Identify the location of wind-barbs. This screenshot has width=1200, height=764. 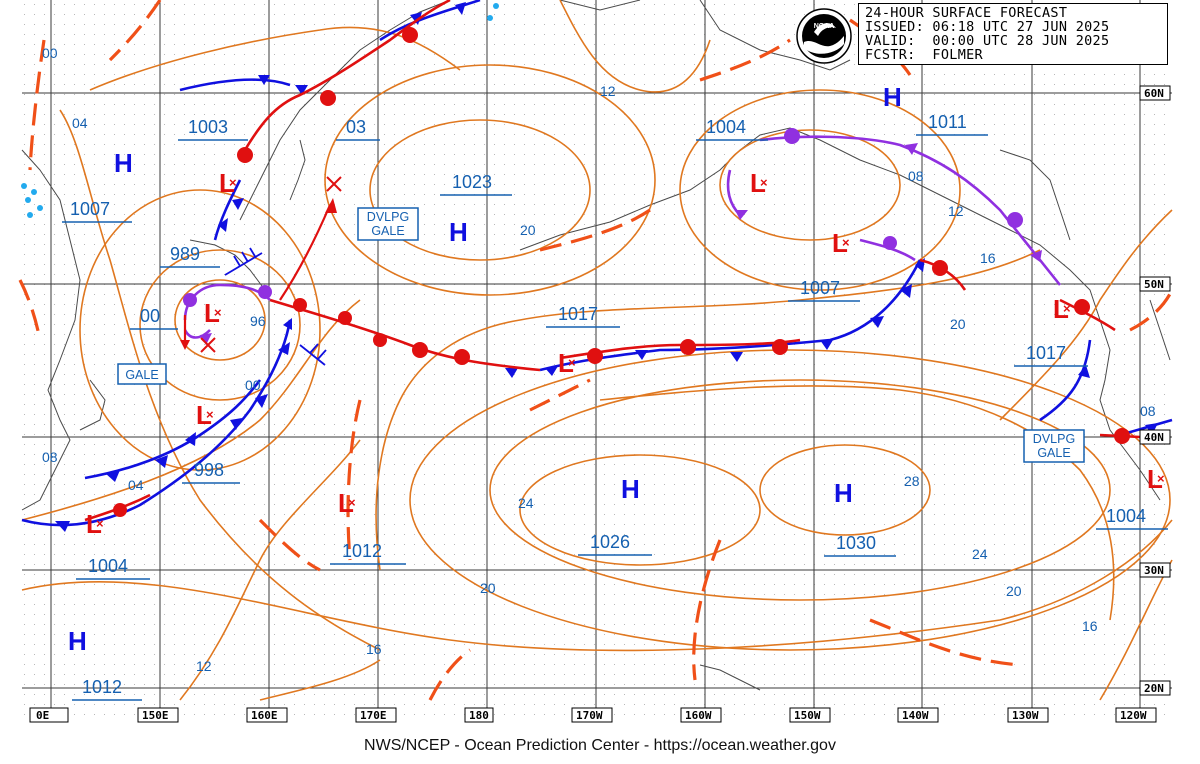
(275, 306).